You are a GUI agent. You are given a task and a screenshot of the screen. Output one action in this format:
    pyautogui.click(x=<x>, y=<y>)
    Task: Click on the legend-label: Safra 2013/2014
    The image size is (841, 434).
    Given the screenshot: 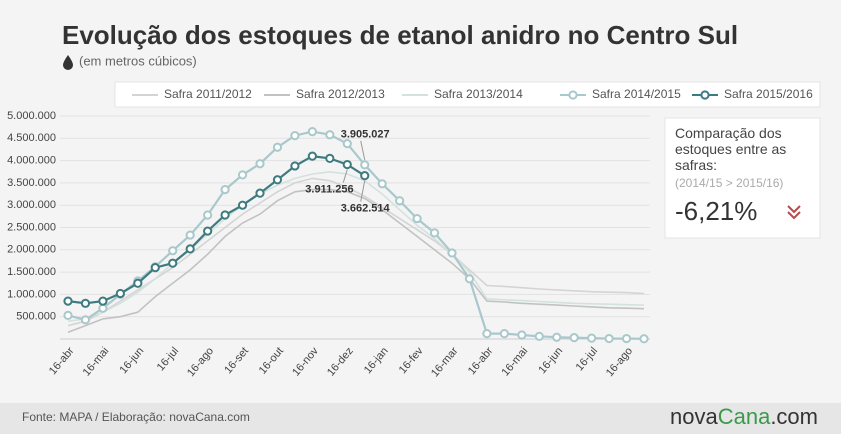 What is the action you would take?
    pyautogui.click(x=478, y=94)
    